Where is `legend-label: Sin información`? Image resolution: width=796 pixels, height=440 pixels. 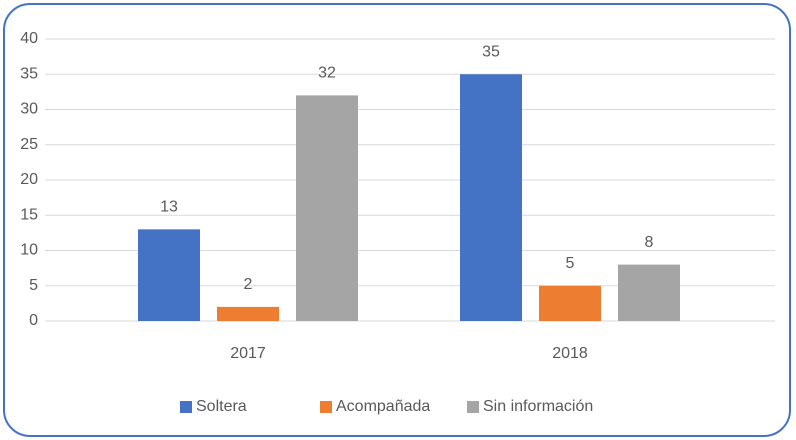 legend-label: Sin información is located at coordinates (538, 406).